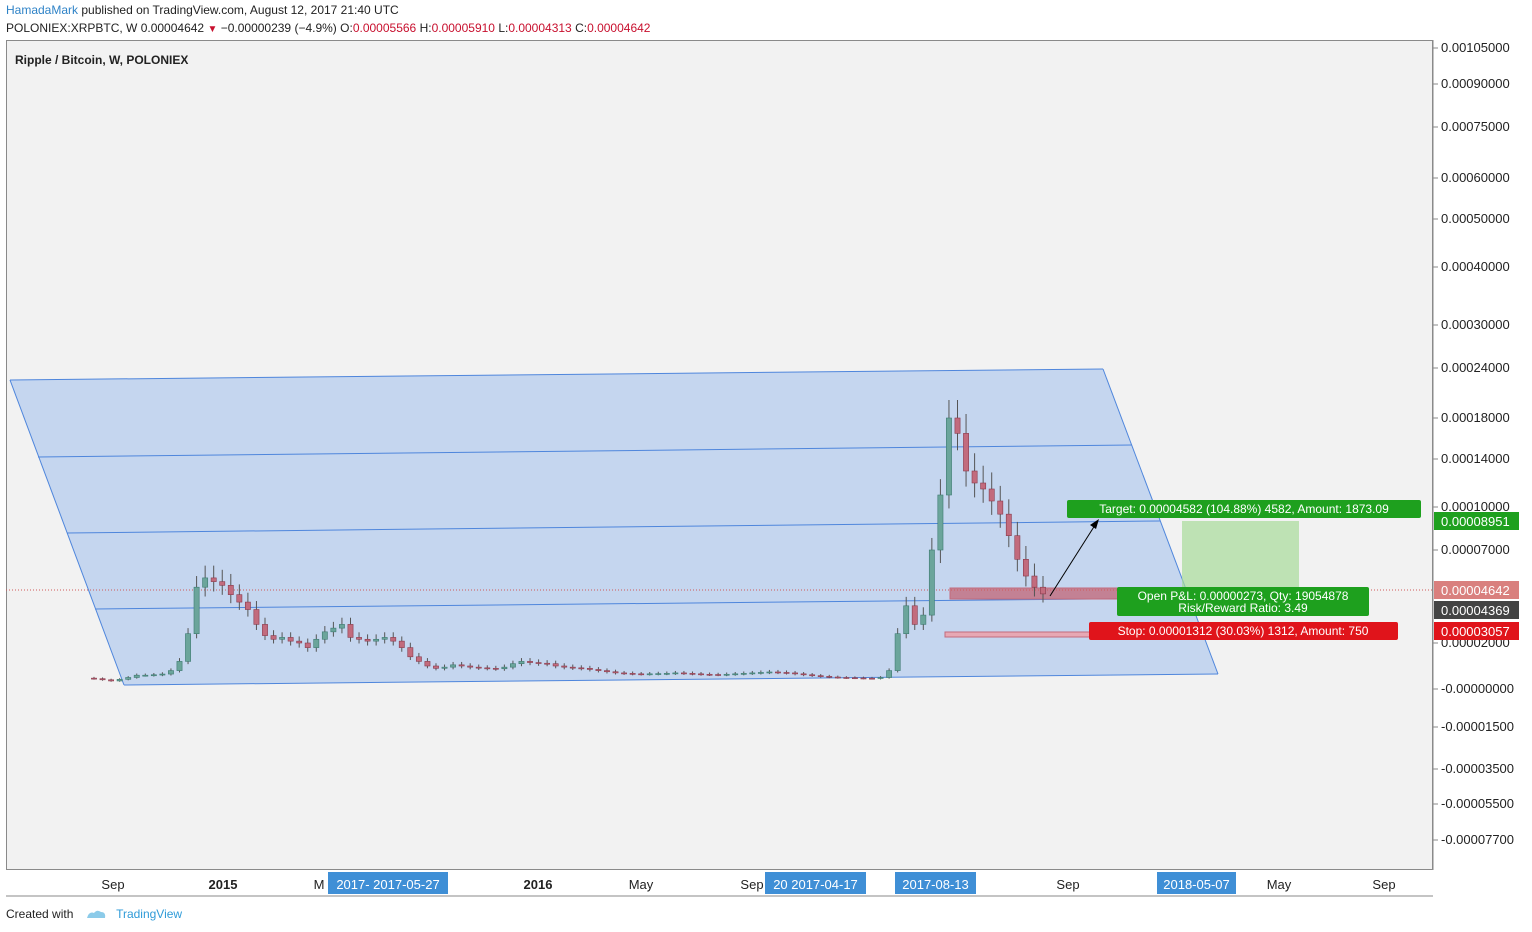 Image resolution: width=1532 pixels, height=932 pixels. What do you see at coordinates (1020, 634) in the screenshot?
I see `stop-zone` at bounding box center [1020, 634].